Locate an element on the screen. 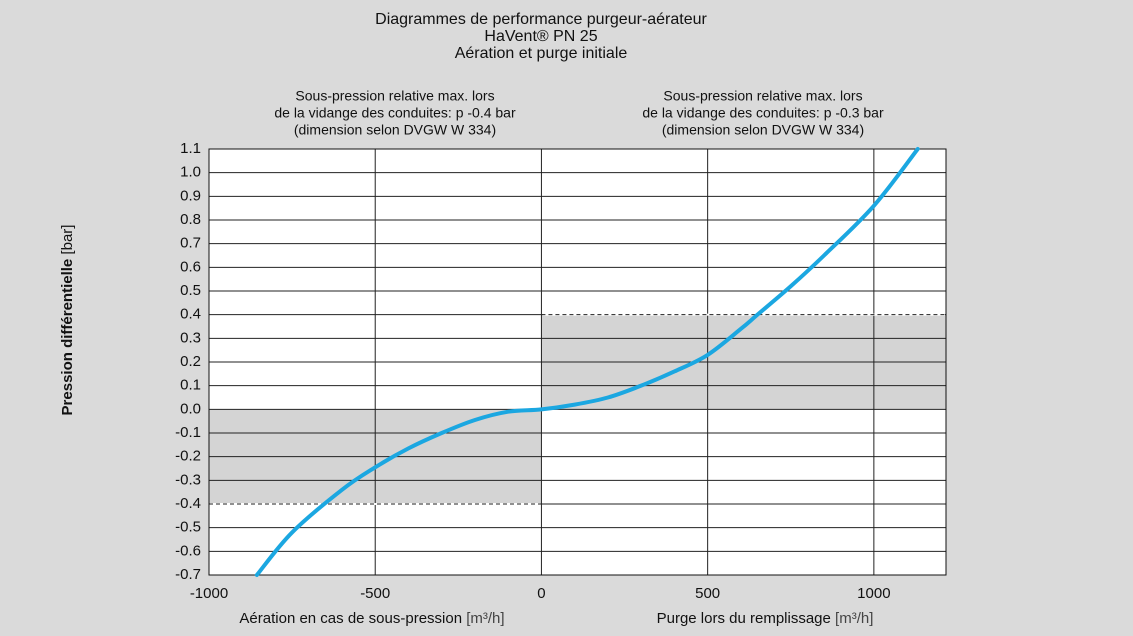  x-tick-label: 500 is located at coordinates (707, 593).